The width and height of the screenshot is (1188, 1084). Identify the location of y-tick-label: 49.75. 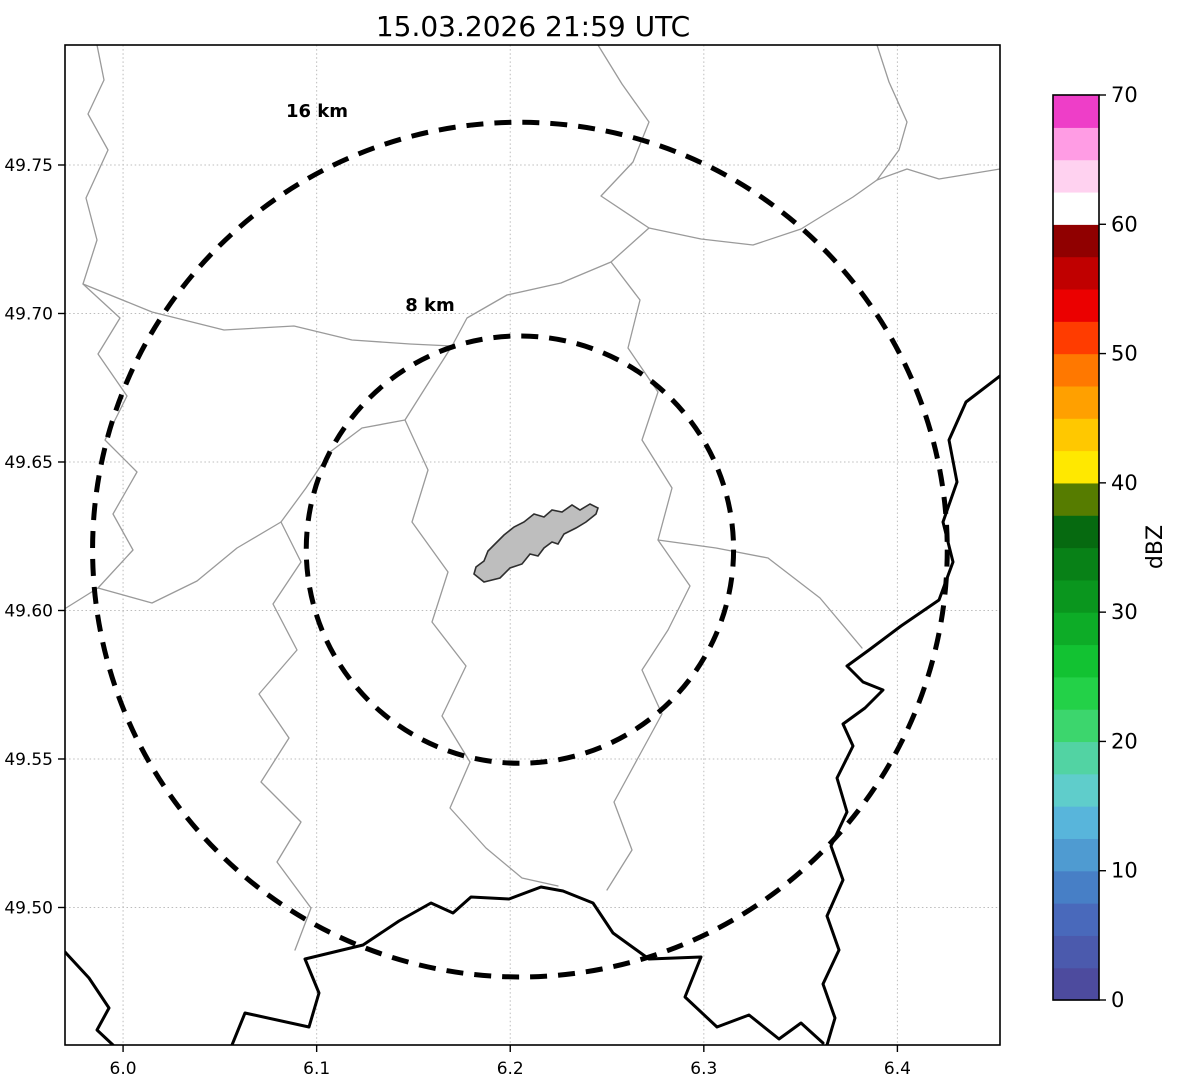
(28, 166).